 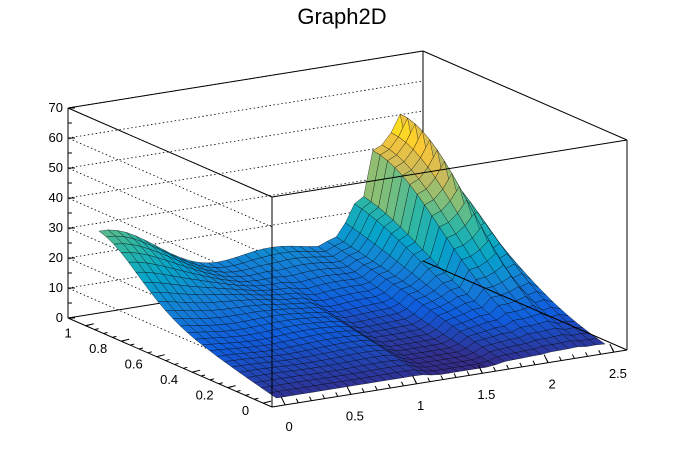 What do you see at coordinates (355, 415) in the screenshot?
I see `x-tick-label: 0.5` at bounding box center [355, 415].